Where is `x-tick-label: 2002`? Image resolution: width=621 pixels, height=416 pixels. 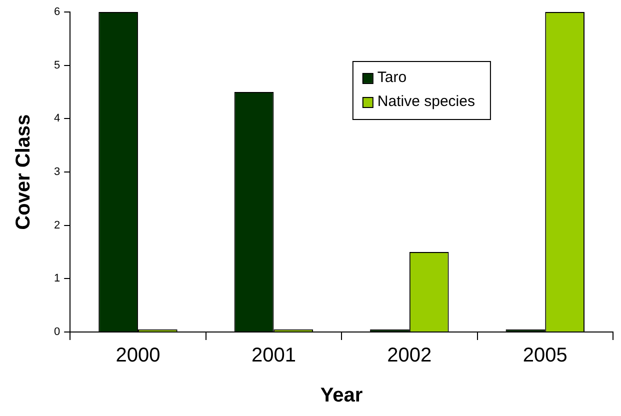 x-tick-label: 2002 is located at coordinates (409, 355).